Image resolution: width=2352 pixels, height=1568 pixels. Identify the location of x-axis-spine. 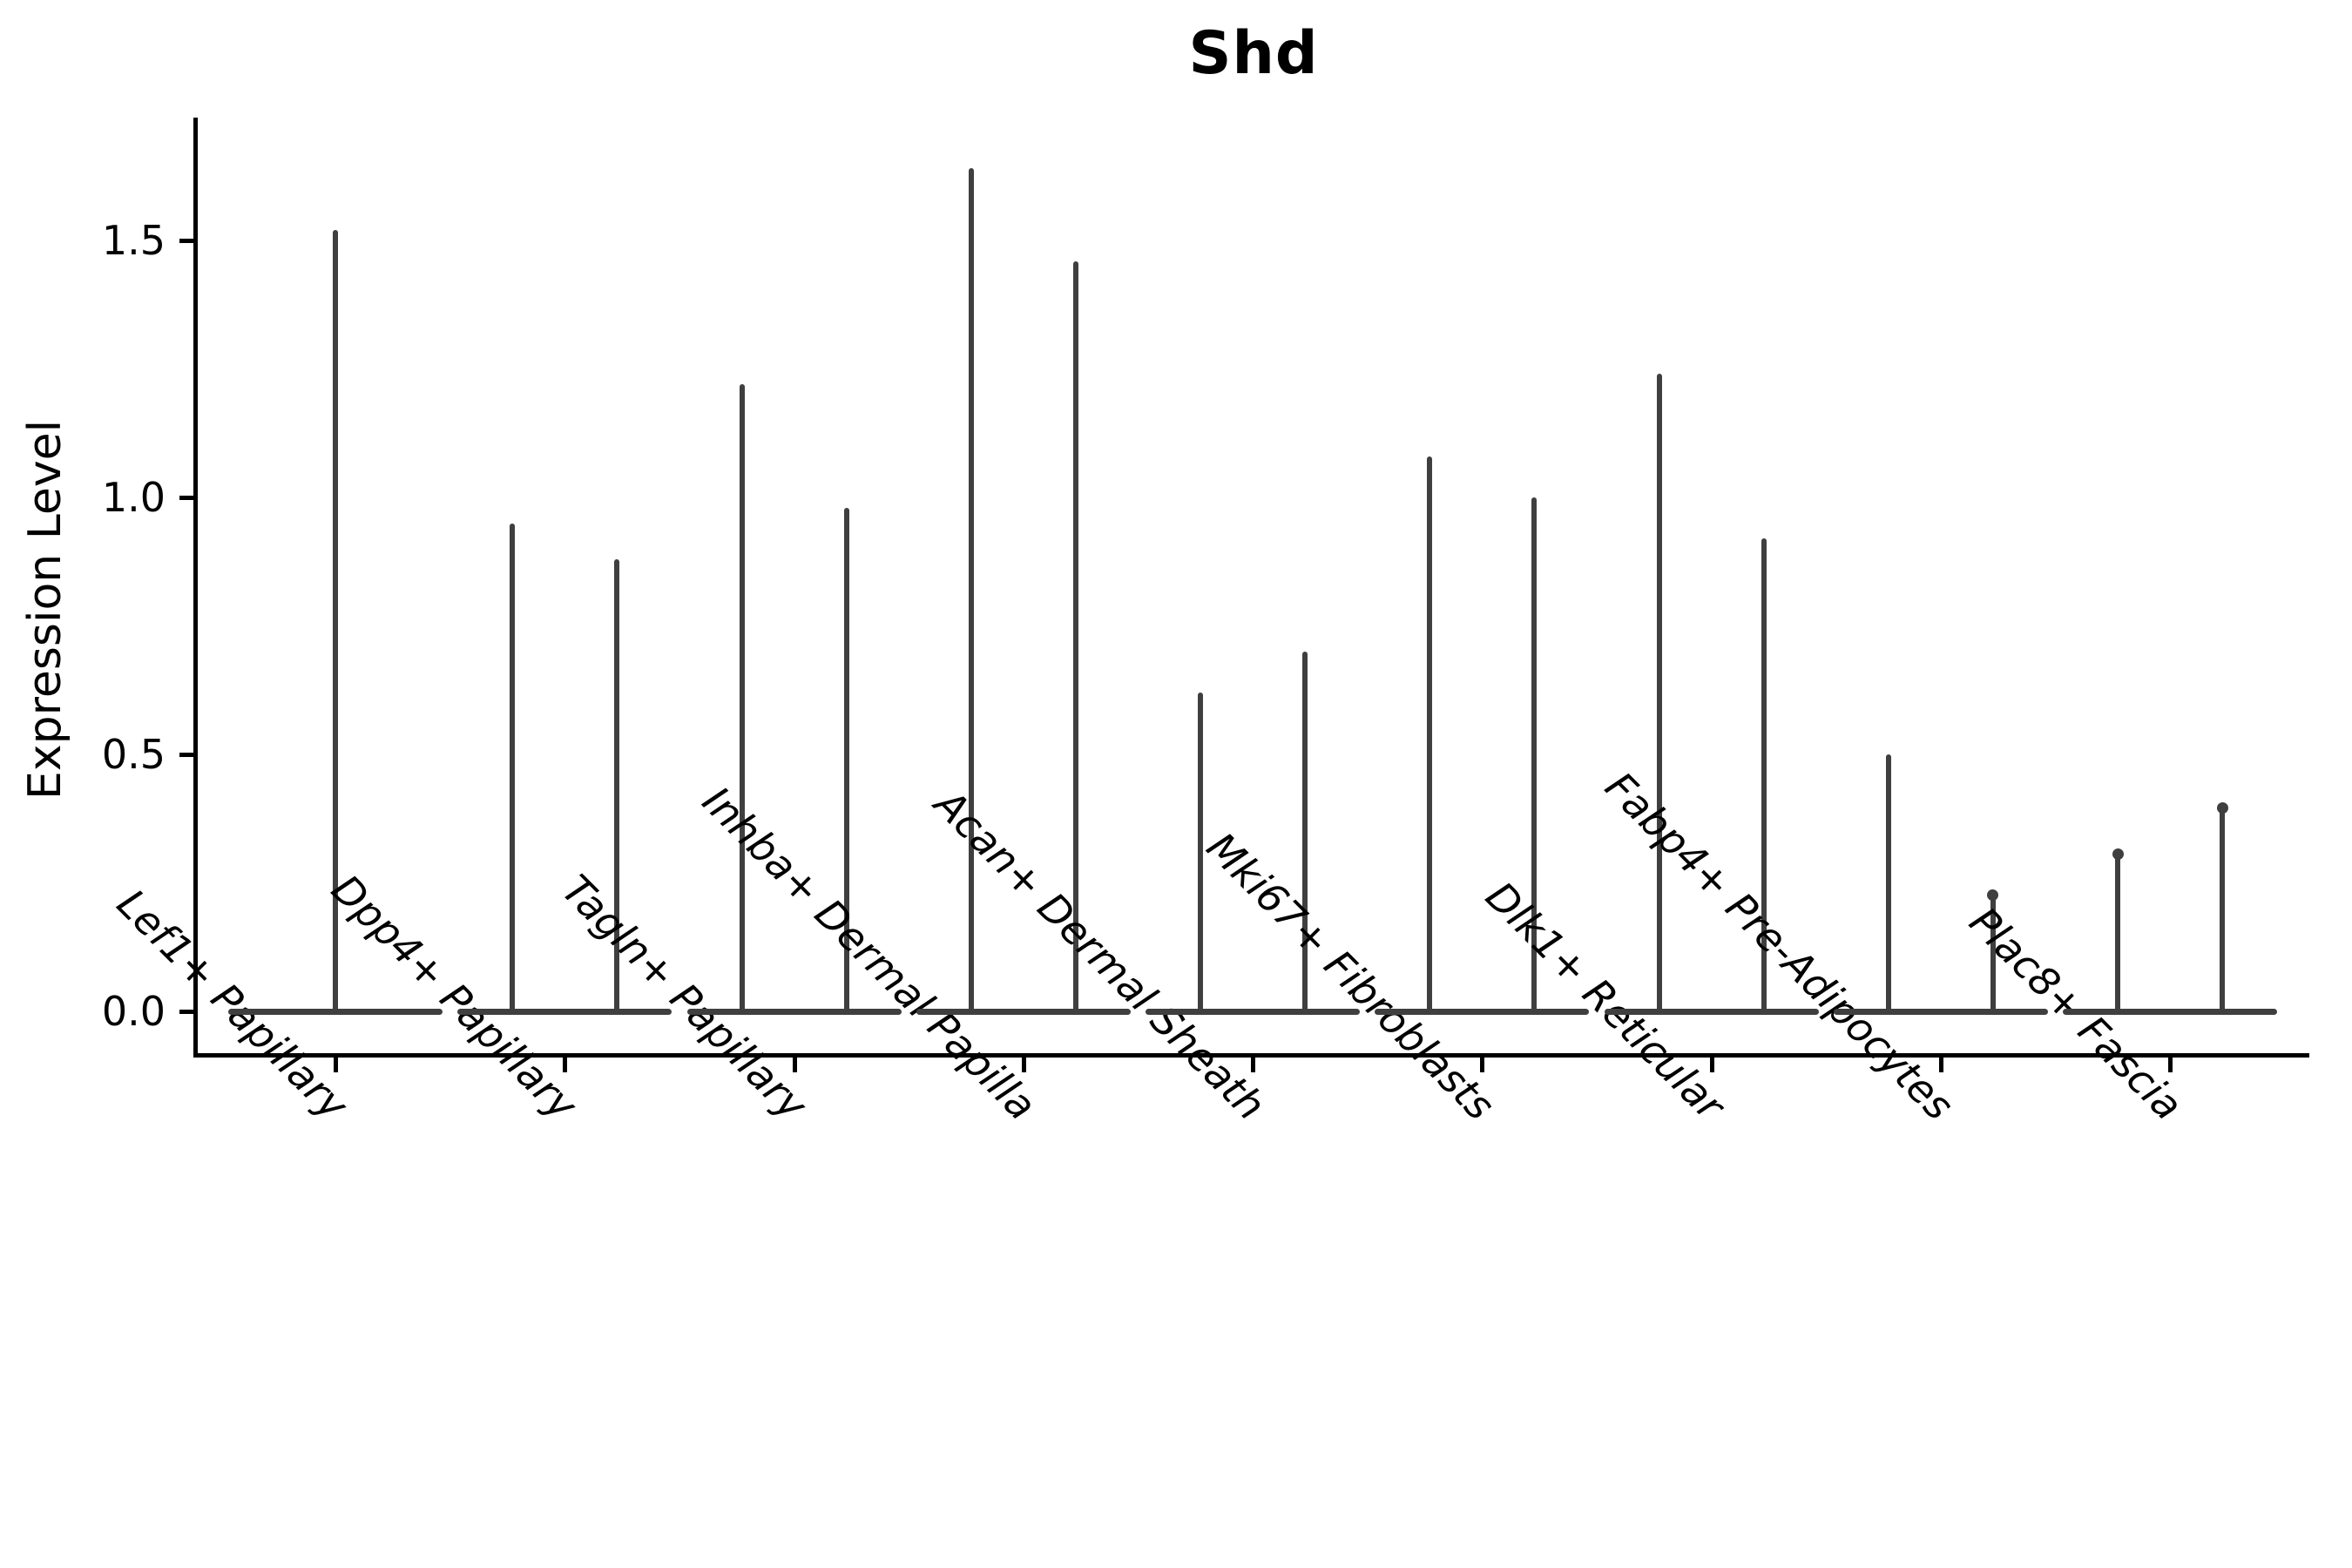
(1251, 1055).